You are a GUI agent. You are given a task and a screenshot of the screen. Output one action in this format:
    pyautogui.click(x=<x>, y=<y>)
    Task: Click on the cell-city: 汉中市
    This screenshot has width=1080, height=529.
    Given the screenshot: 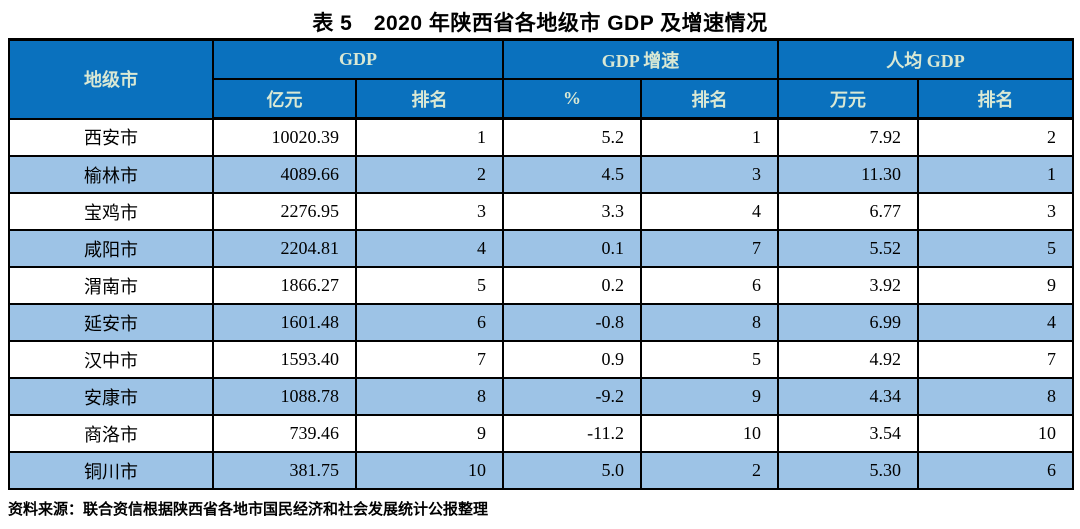 What is the action you would take?
    pyautogui.click(x=111, y=359)
    